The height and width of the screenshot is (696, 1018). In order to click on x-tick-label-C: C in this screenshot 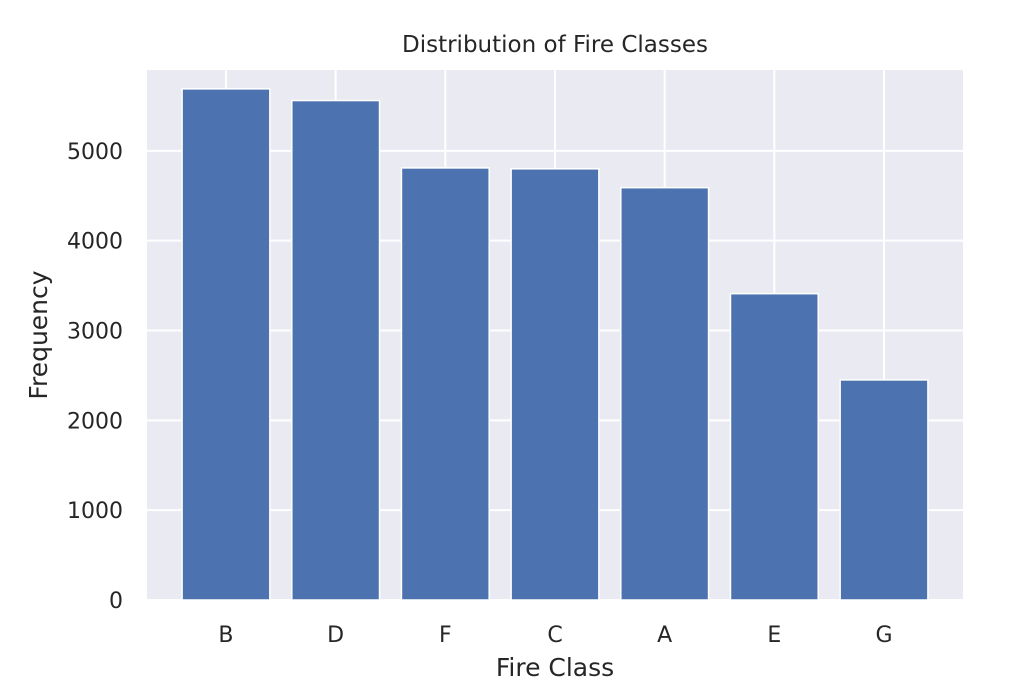, I will do `click(554, 635)`.